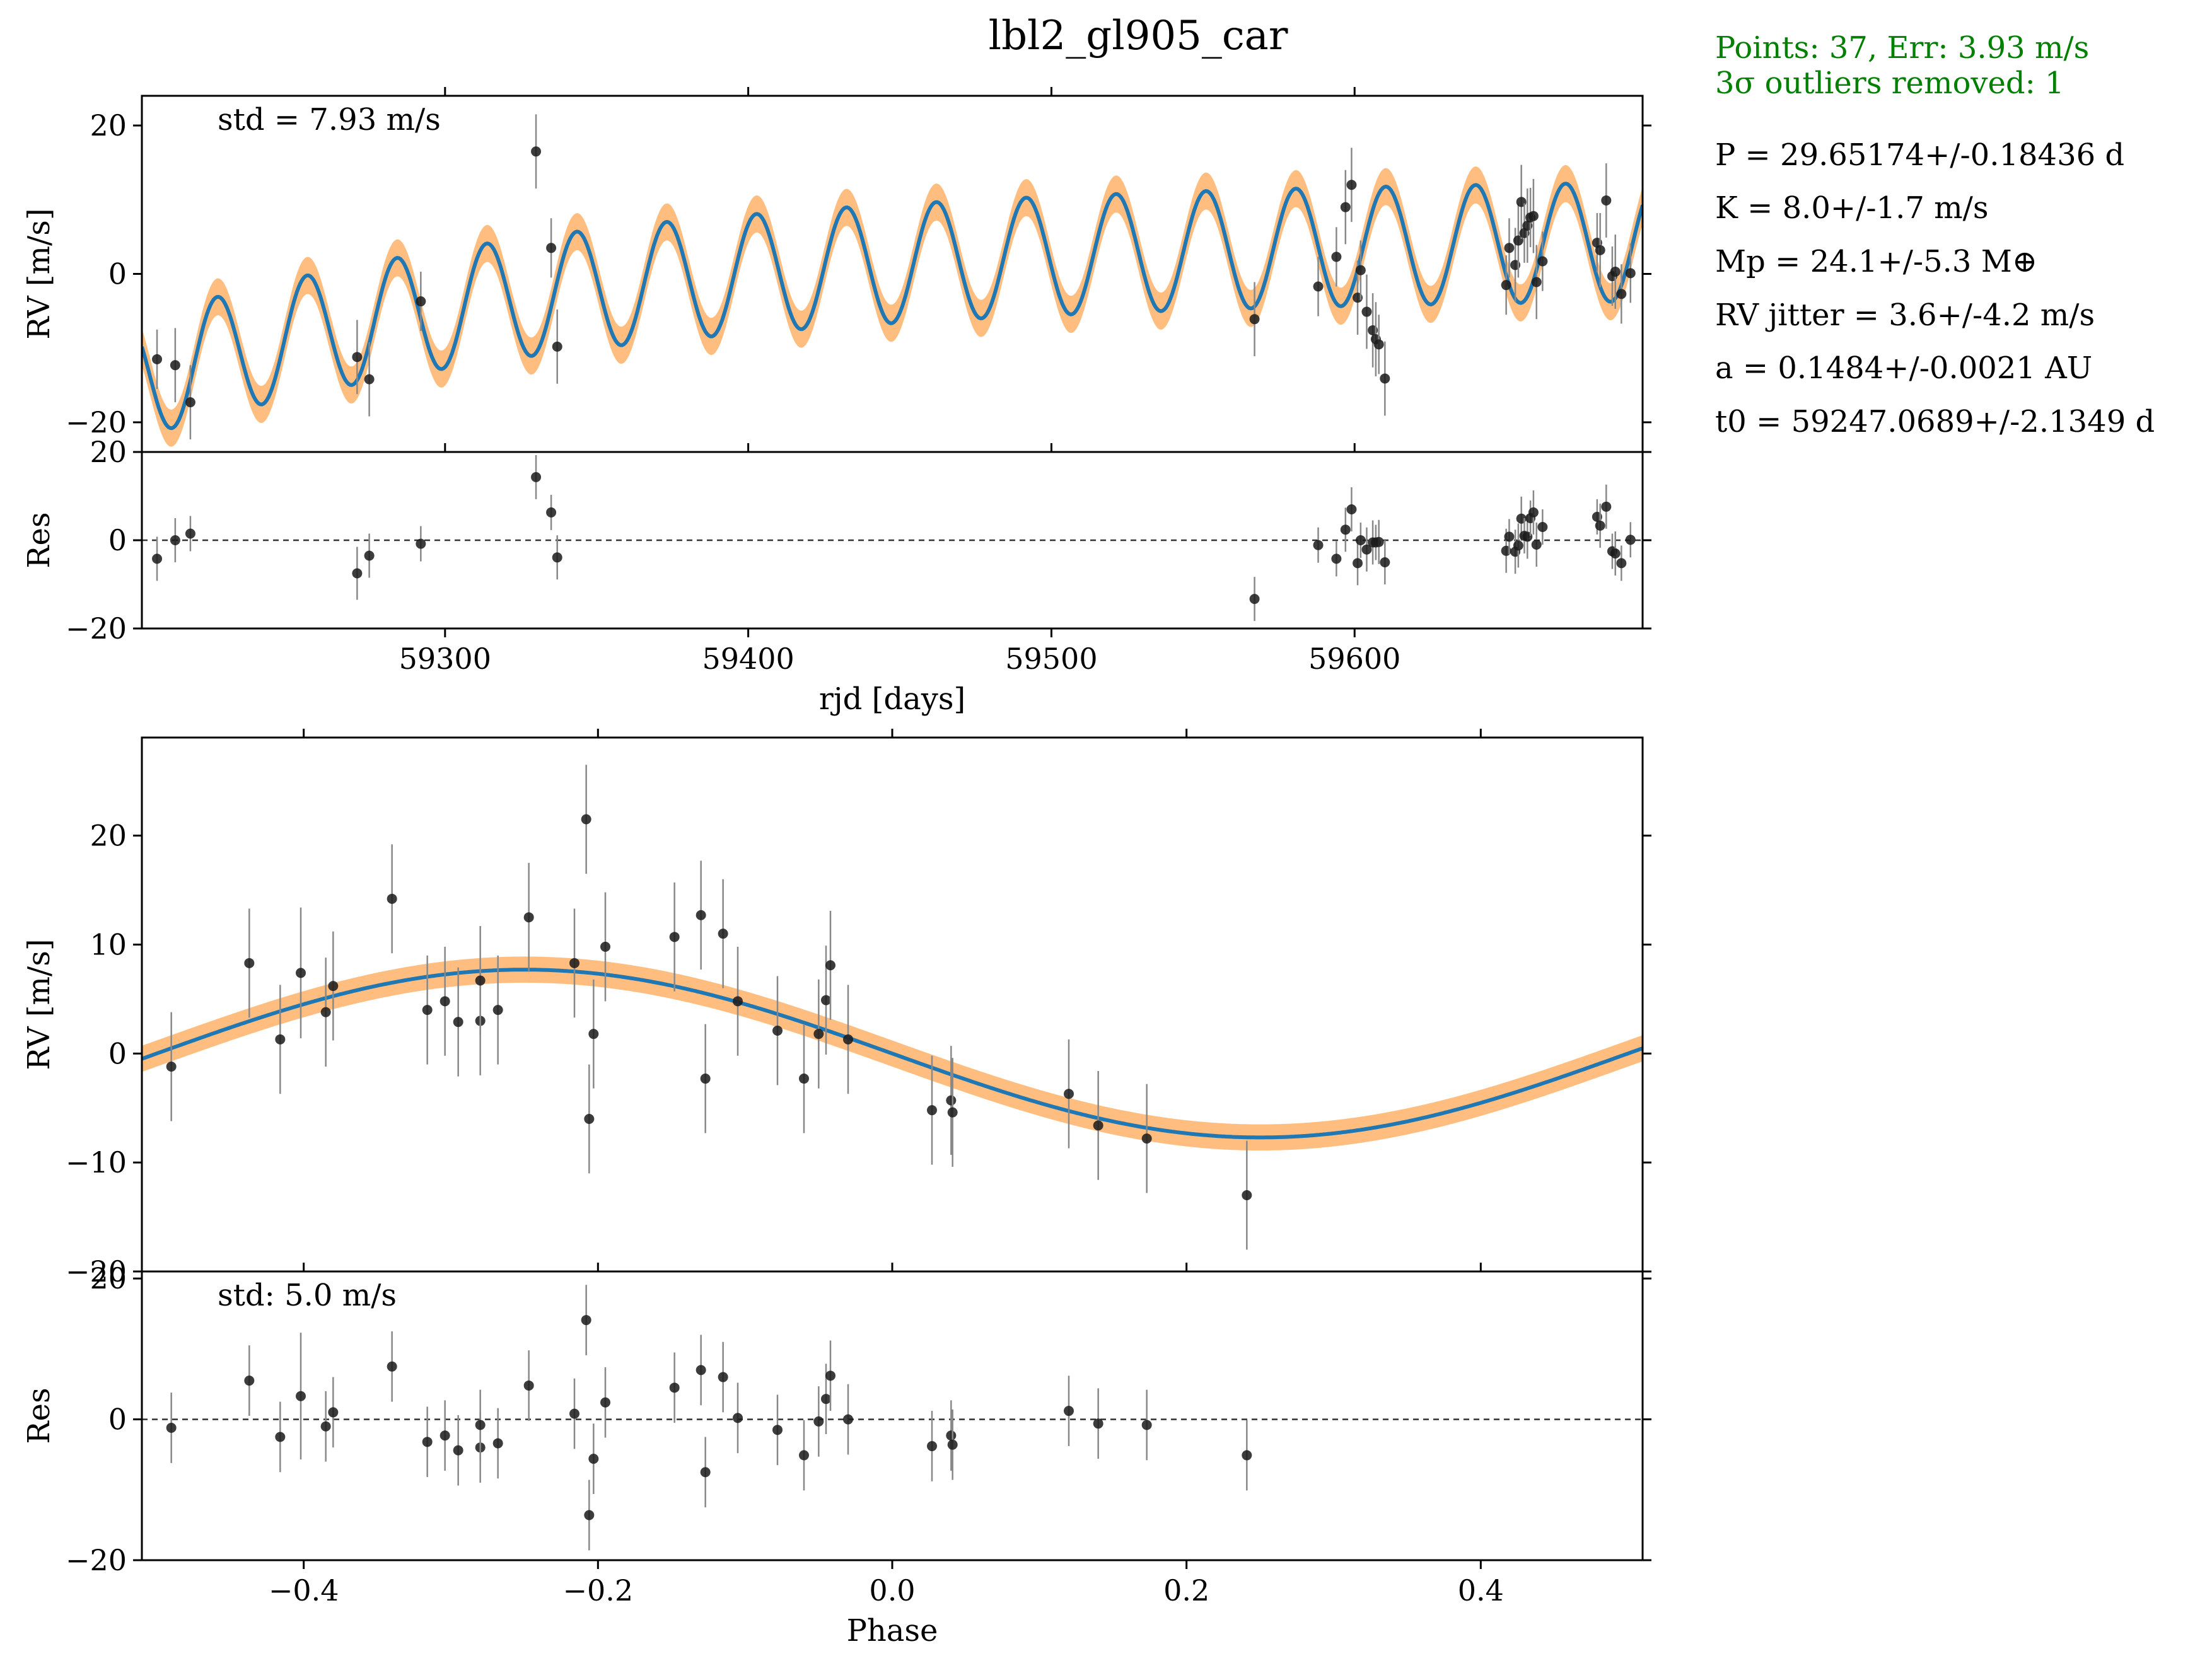  Describe the element at coordinates (748, 659) in the screenshot. I see `x-tick-label: 59400` at that location.